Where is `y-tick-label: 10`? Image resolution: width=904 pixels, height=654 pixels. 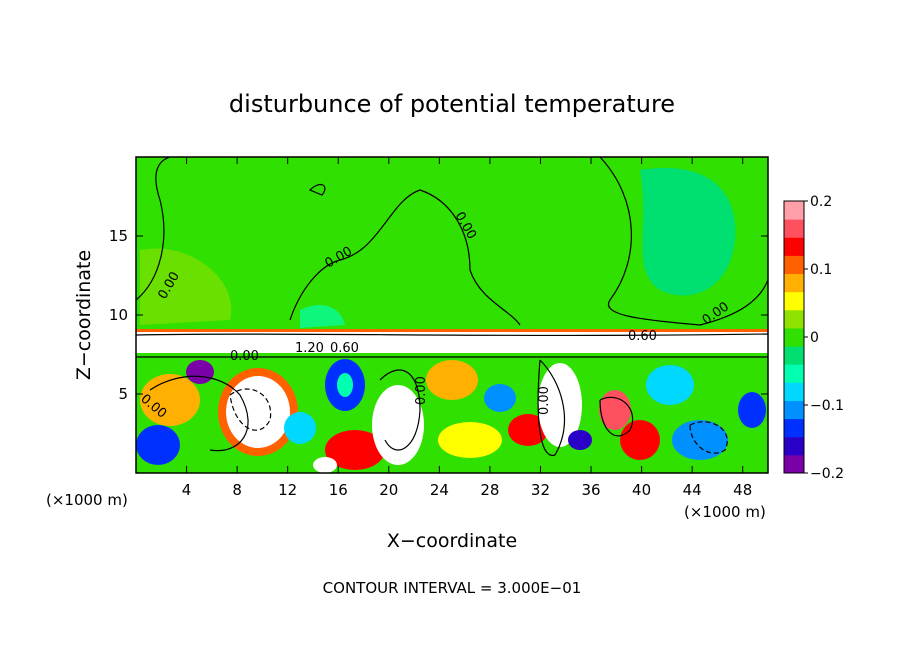
y-tick-label: 10 is located at coordinates (118, 315).